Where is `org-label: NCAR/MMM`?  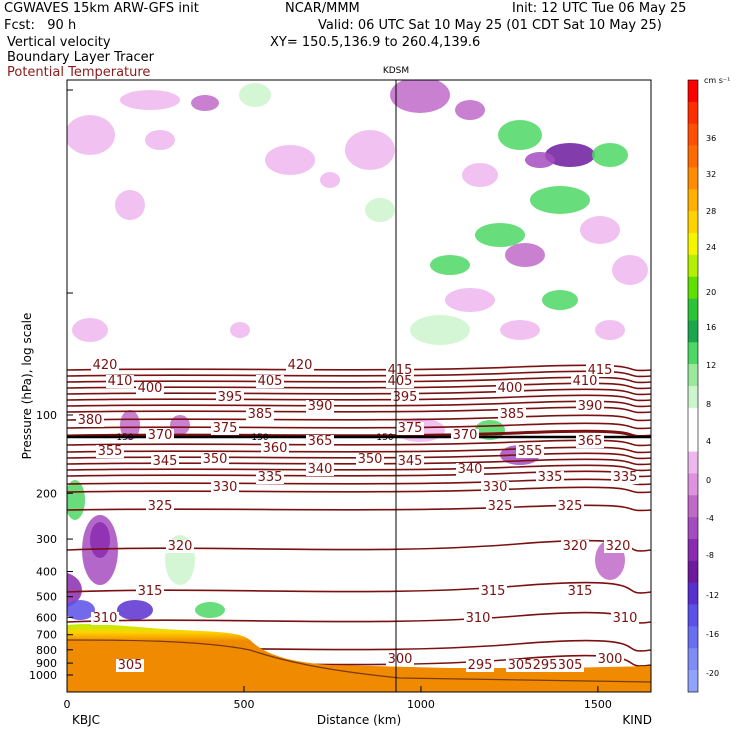
org-label: NCAR/MMM is located at coordinates (322, 8).